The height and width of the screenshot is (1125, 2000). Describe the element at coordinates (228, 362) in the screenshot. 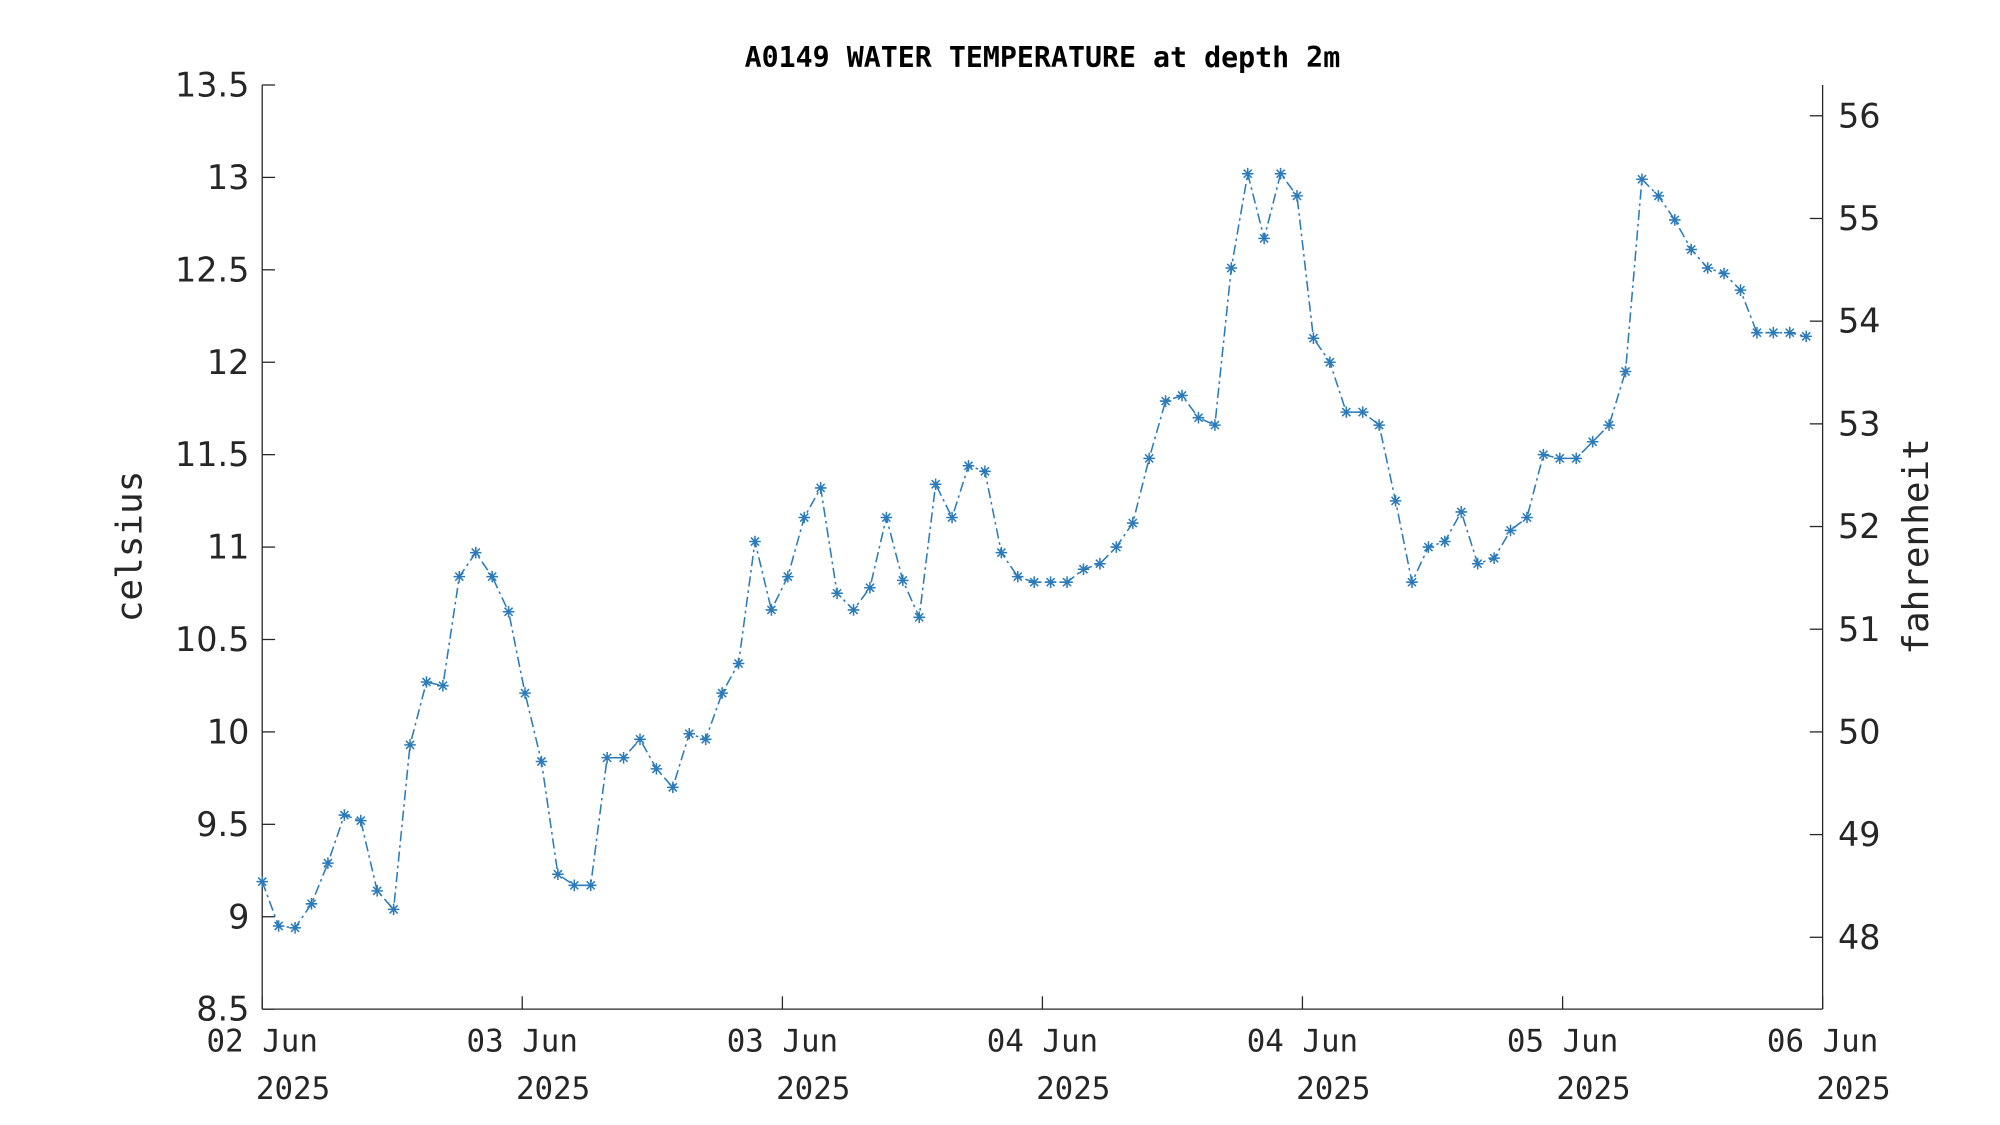

I see `y-tick-label: 12` at that location.